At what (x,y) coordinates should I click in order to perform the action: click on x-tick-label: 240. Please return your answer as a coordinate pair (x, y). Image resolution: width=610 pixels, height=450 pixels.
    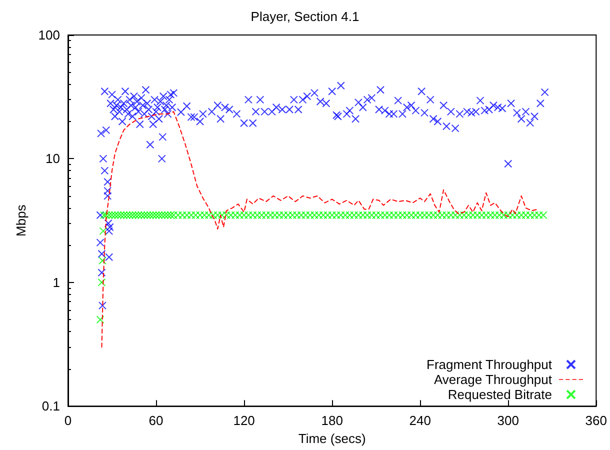
    Looking at the image, I should click on (420, 420).